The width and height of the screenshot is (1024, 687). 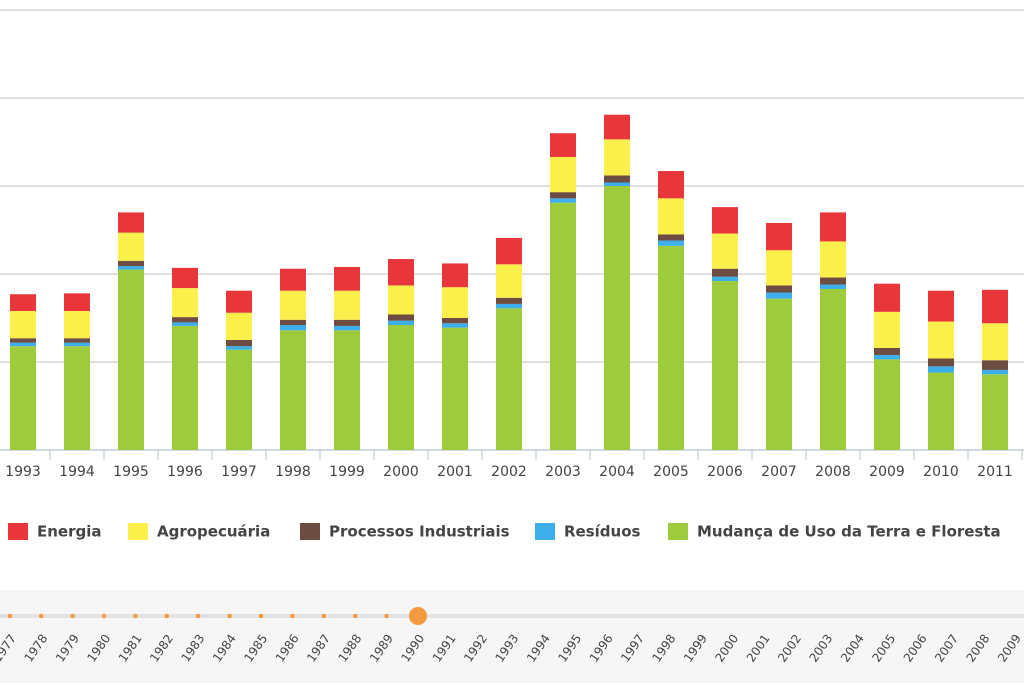 I want to click on x-tick-label: 1998, so click(x=293, y=472).